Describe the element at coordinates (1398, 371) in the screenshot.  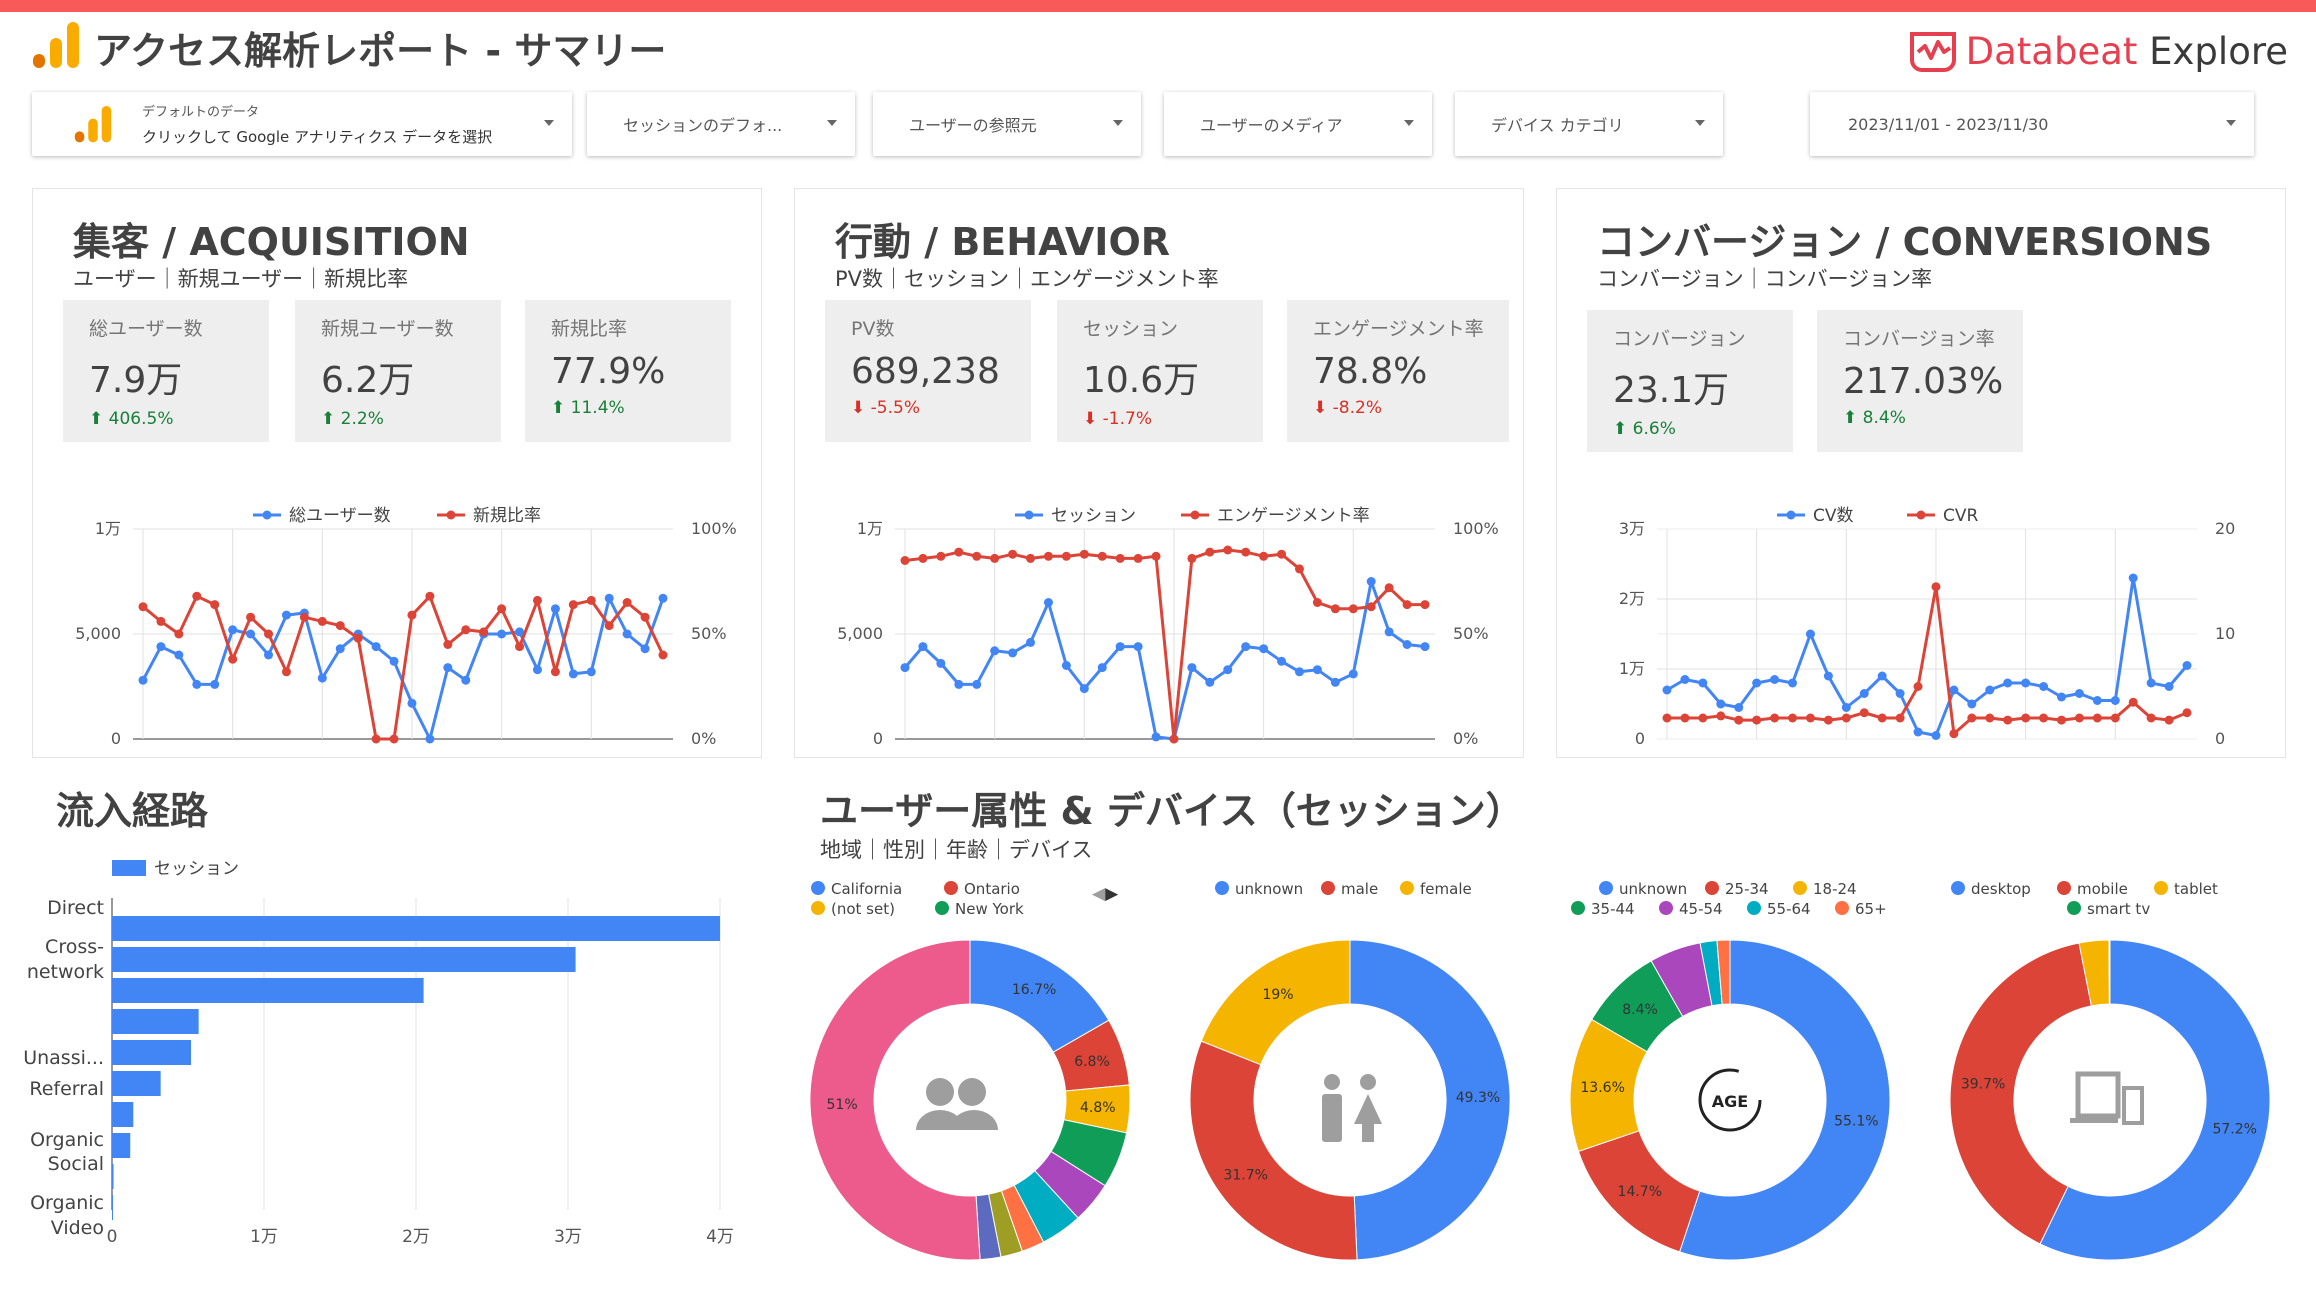
I see `kpi-engagement-rate: エンゲージメント率 78.8% ⬇ -8.2%` at that location.